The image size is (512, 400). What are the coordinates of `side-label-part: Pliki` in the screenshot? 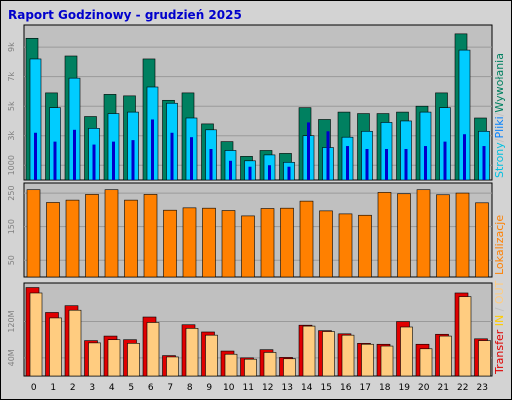 It's located at (499, 127).